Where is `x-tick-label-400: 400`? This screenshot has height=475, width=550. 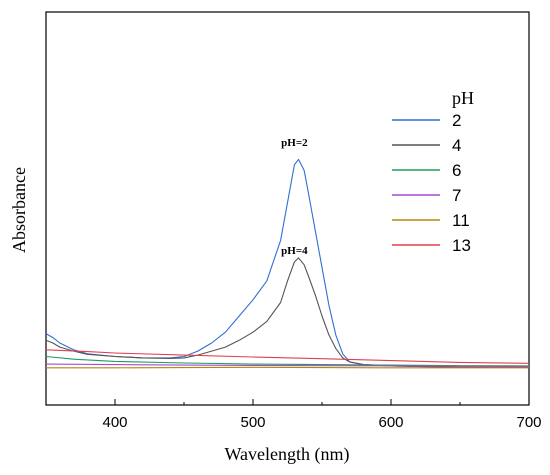
x-tick-label-400: 400 is located at coordinates (114, 422).